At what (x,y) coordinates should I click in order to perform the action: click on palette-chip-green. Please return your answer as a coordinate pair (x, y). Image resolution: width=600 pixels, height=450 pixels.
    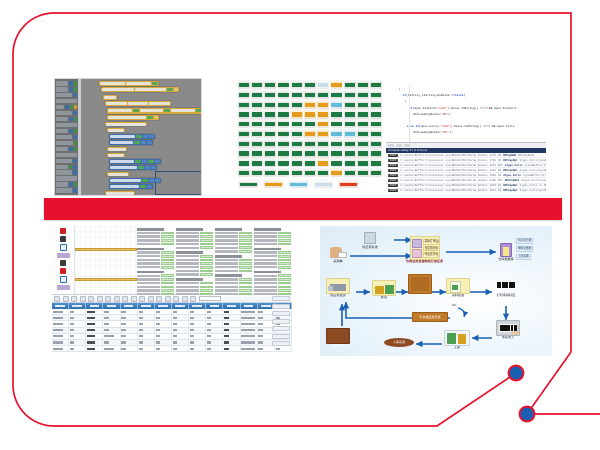
    Looking at the image, I should click on (75, 83).